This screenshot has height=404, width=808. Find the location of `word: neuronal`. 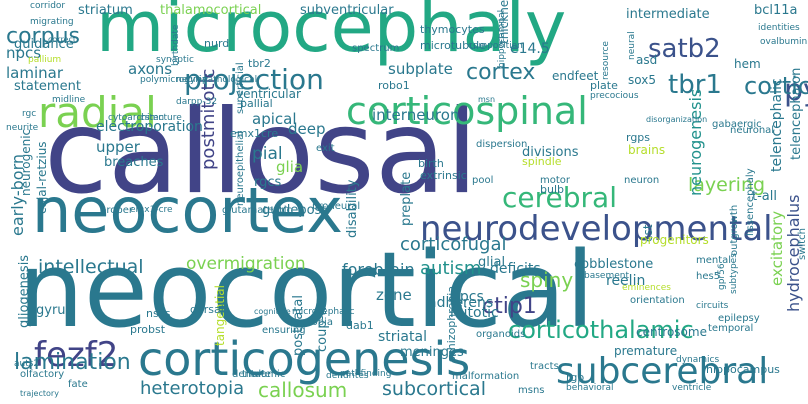

word: neuronal is located at coordinates (752, 130).